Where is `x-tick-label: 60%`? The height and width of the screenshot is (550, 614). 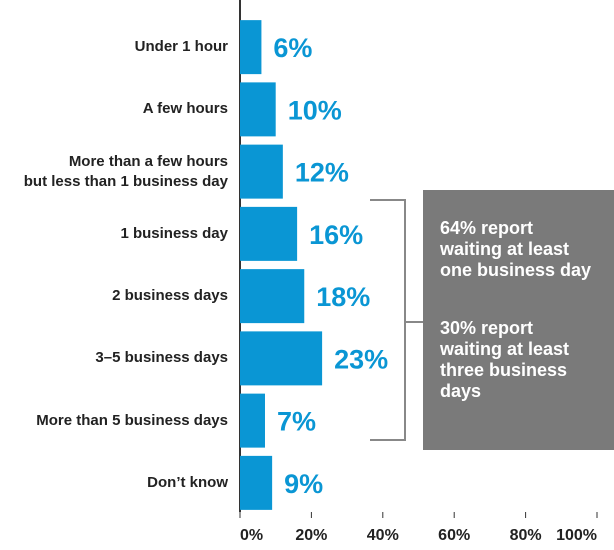
x-tick-label: 60% is located at coordinates (454, 535).